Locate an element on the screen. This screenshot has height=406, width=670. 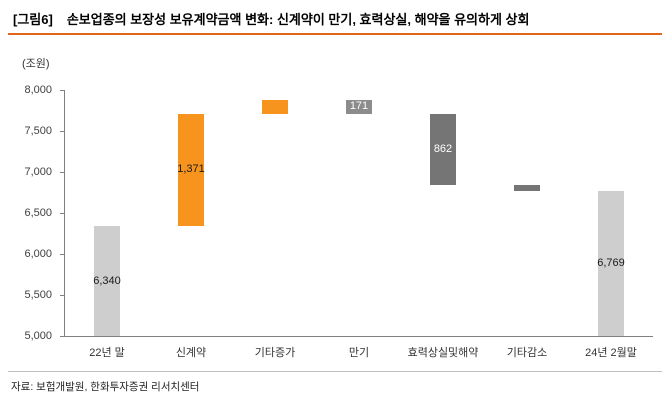
bar-data-label: 1,371 is located at coordinates (191, 169).